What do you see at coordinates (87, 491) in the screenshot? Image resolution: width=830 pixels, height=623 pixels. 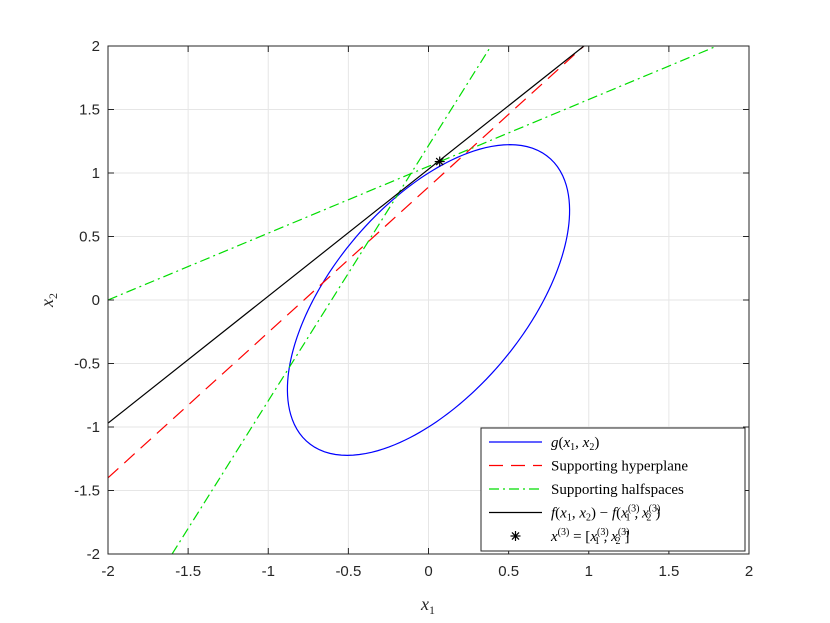 I see `y-tick-label: -1.5` at bounding box center [87, 491].